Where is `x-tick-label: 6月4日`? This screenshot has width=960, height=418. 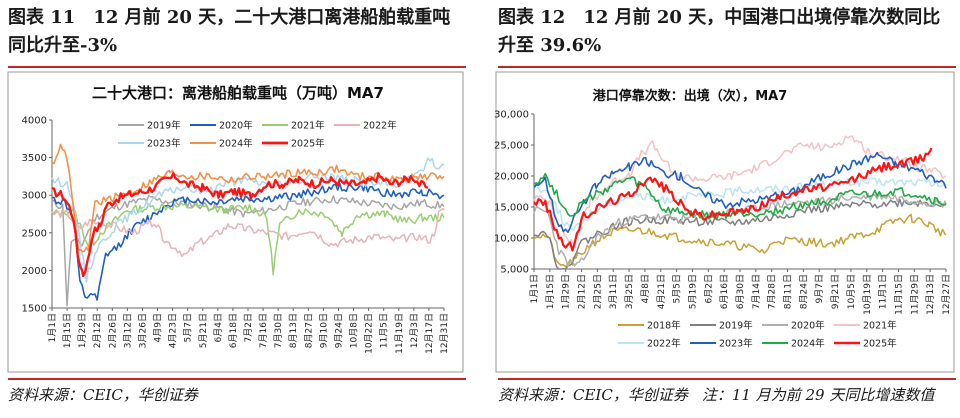 x-tick-label: 6月4日 is located at coordinates (218, 327).